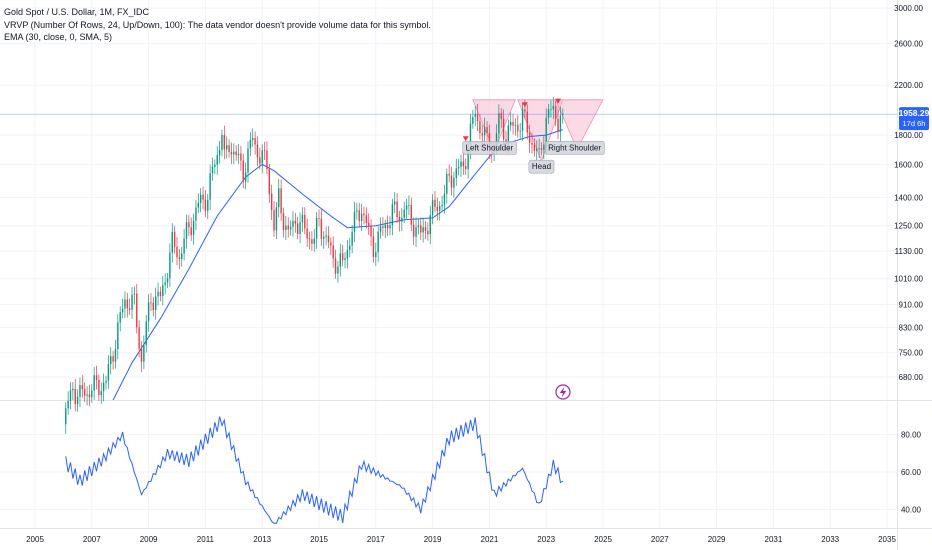 The image size is (932, 550). What do you see at coordinates (908, 279) in the screenshot?
I see `price-tick-label: 1010.00` at bounding box center [908, 279].